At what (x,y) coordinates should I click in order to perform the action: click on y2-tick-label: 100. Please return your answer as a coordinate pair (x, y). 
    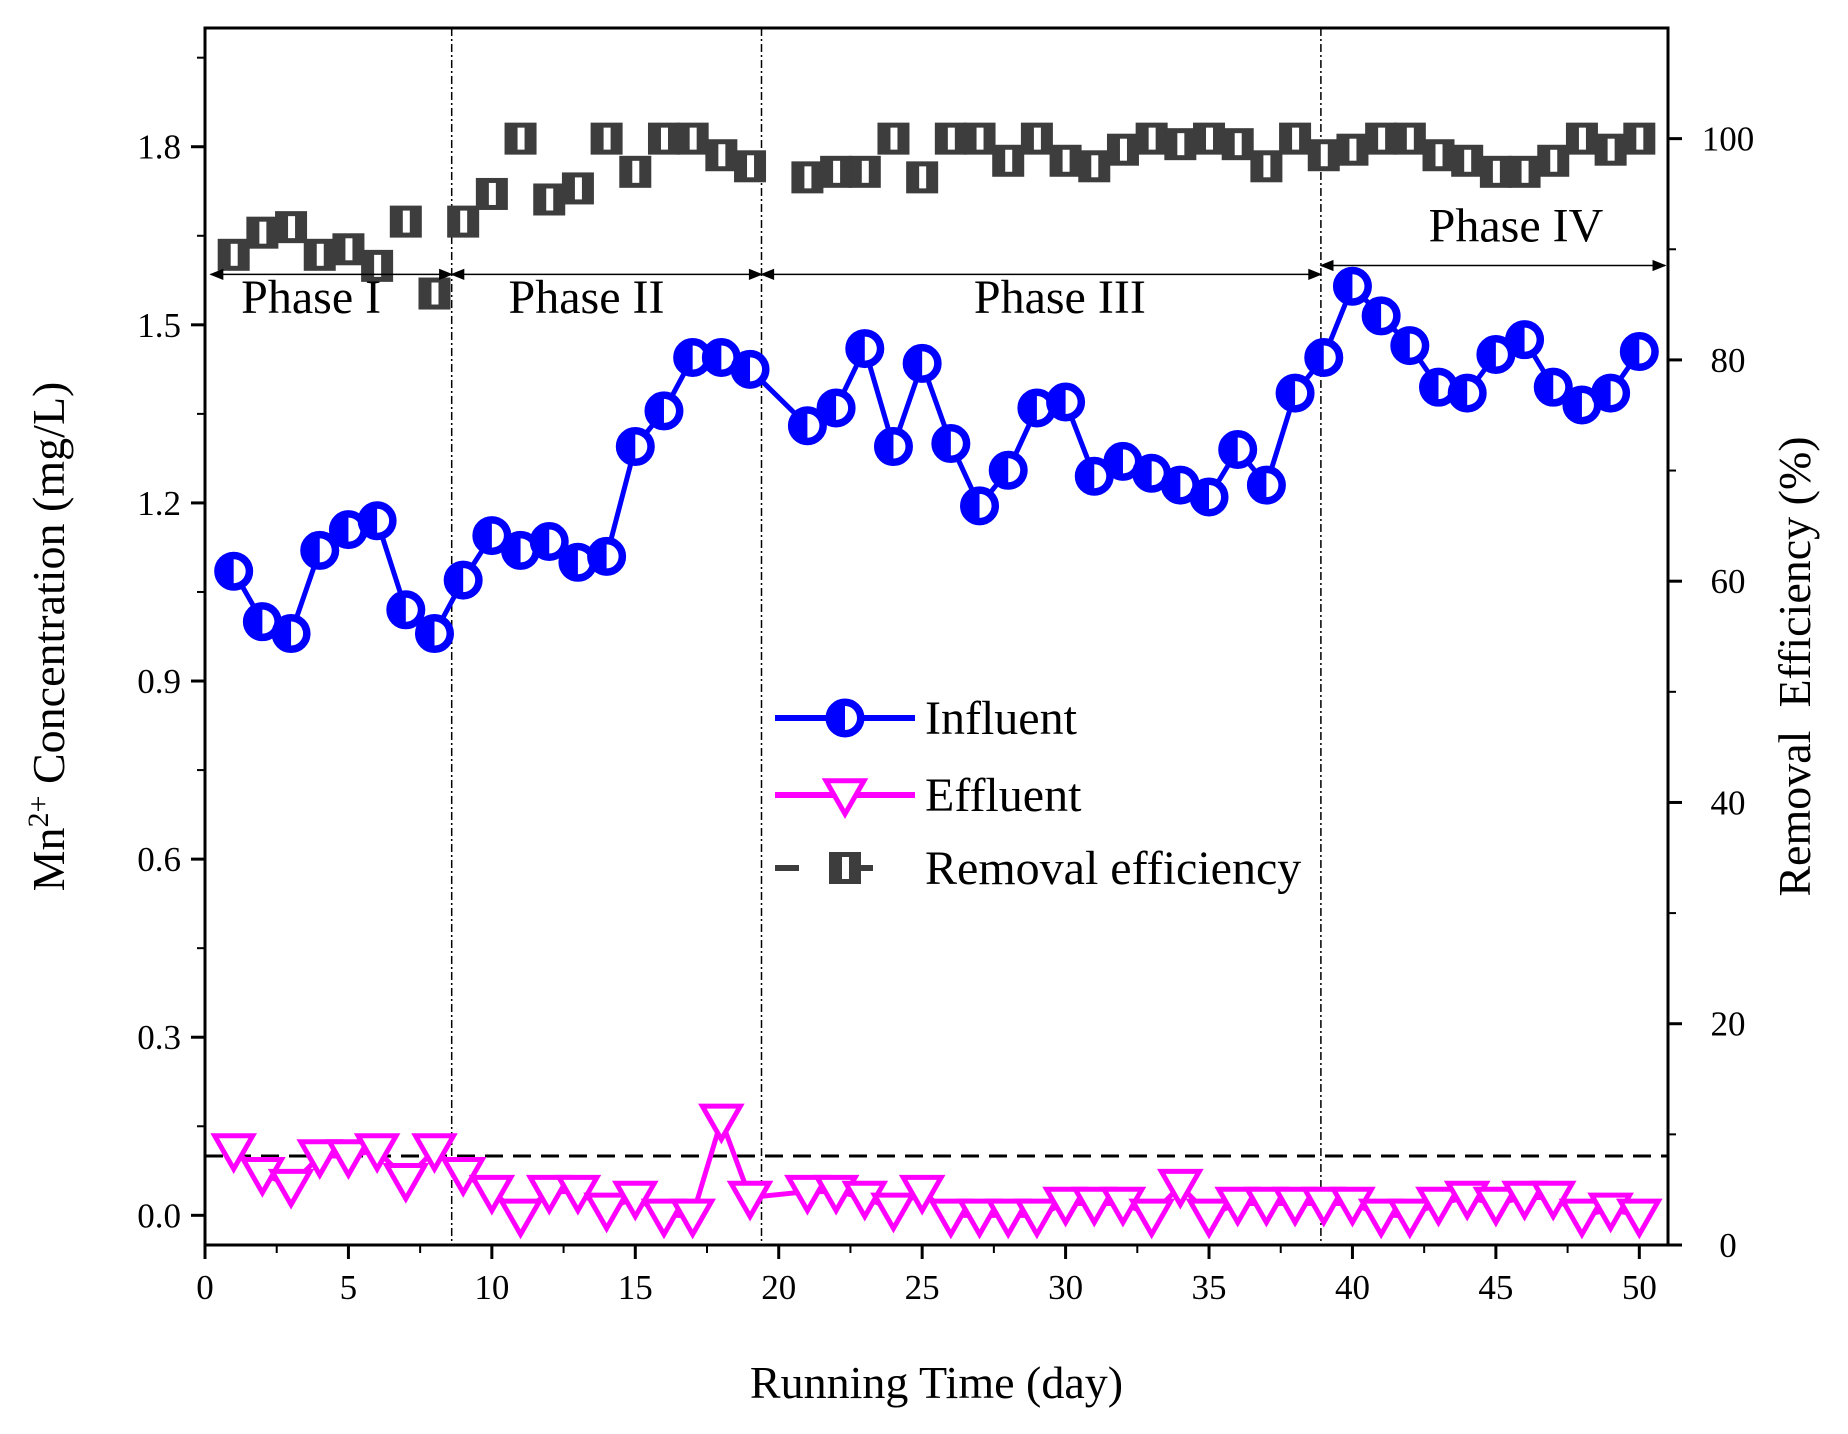
    Looking at the image, I should click on (1728, 139).